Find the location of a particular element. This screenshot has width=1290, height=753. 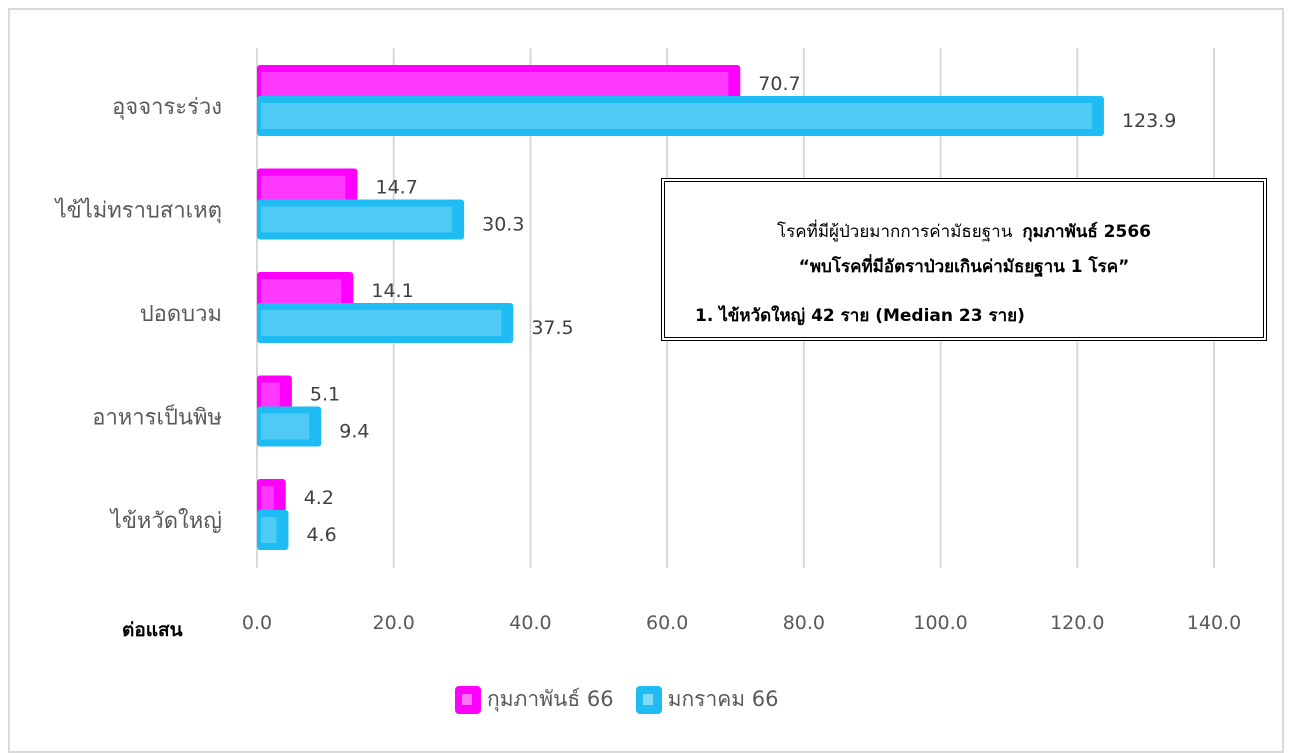

value-label: 123.9 is located at coordinates (1149, 121).